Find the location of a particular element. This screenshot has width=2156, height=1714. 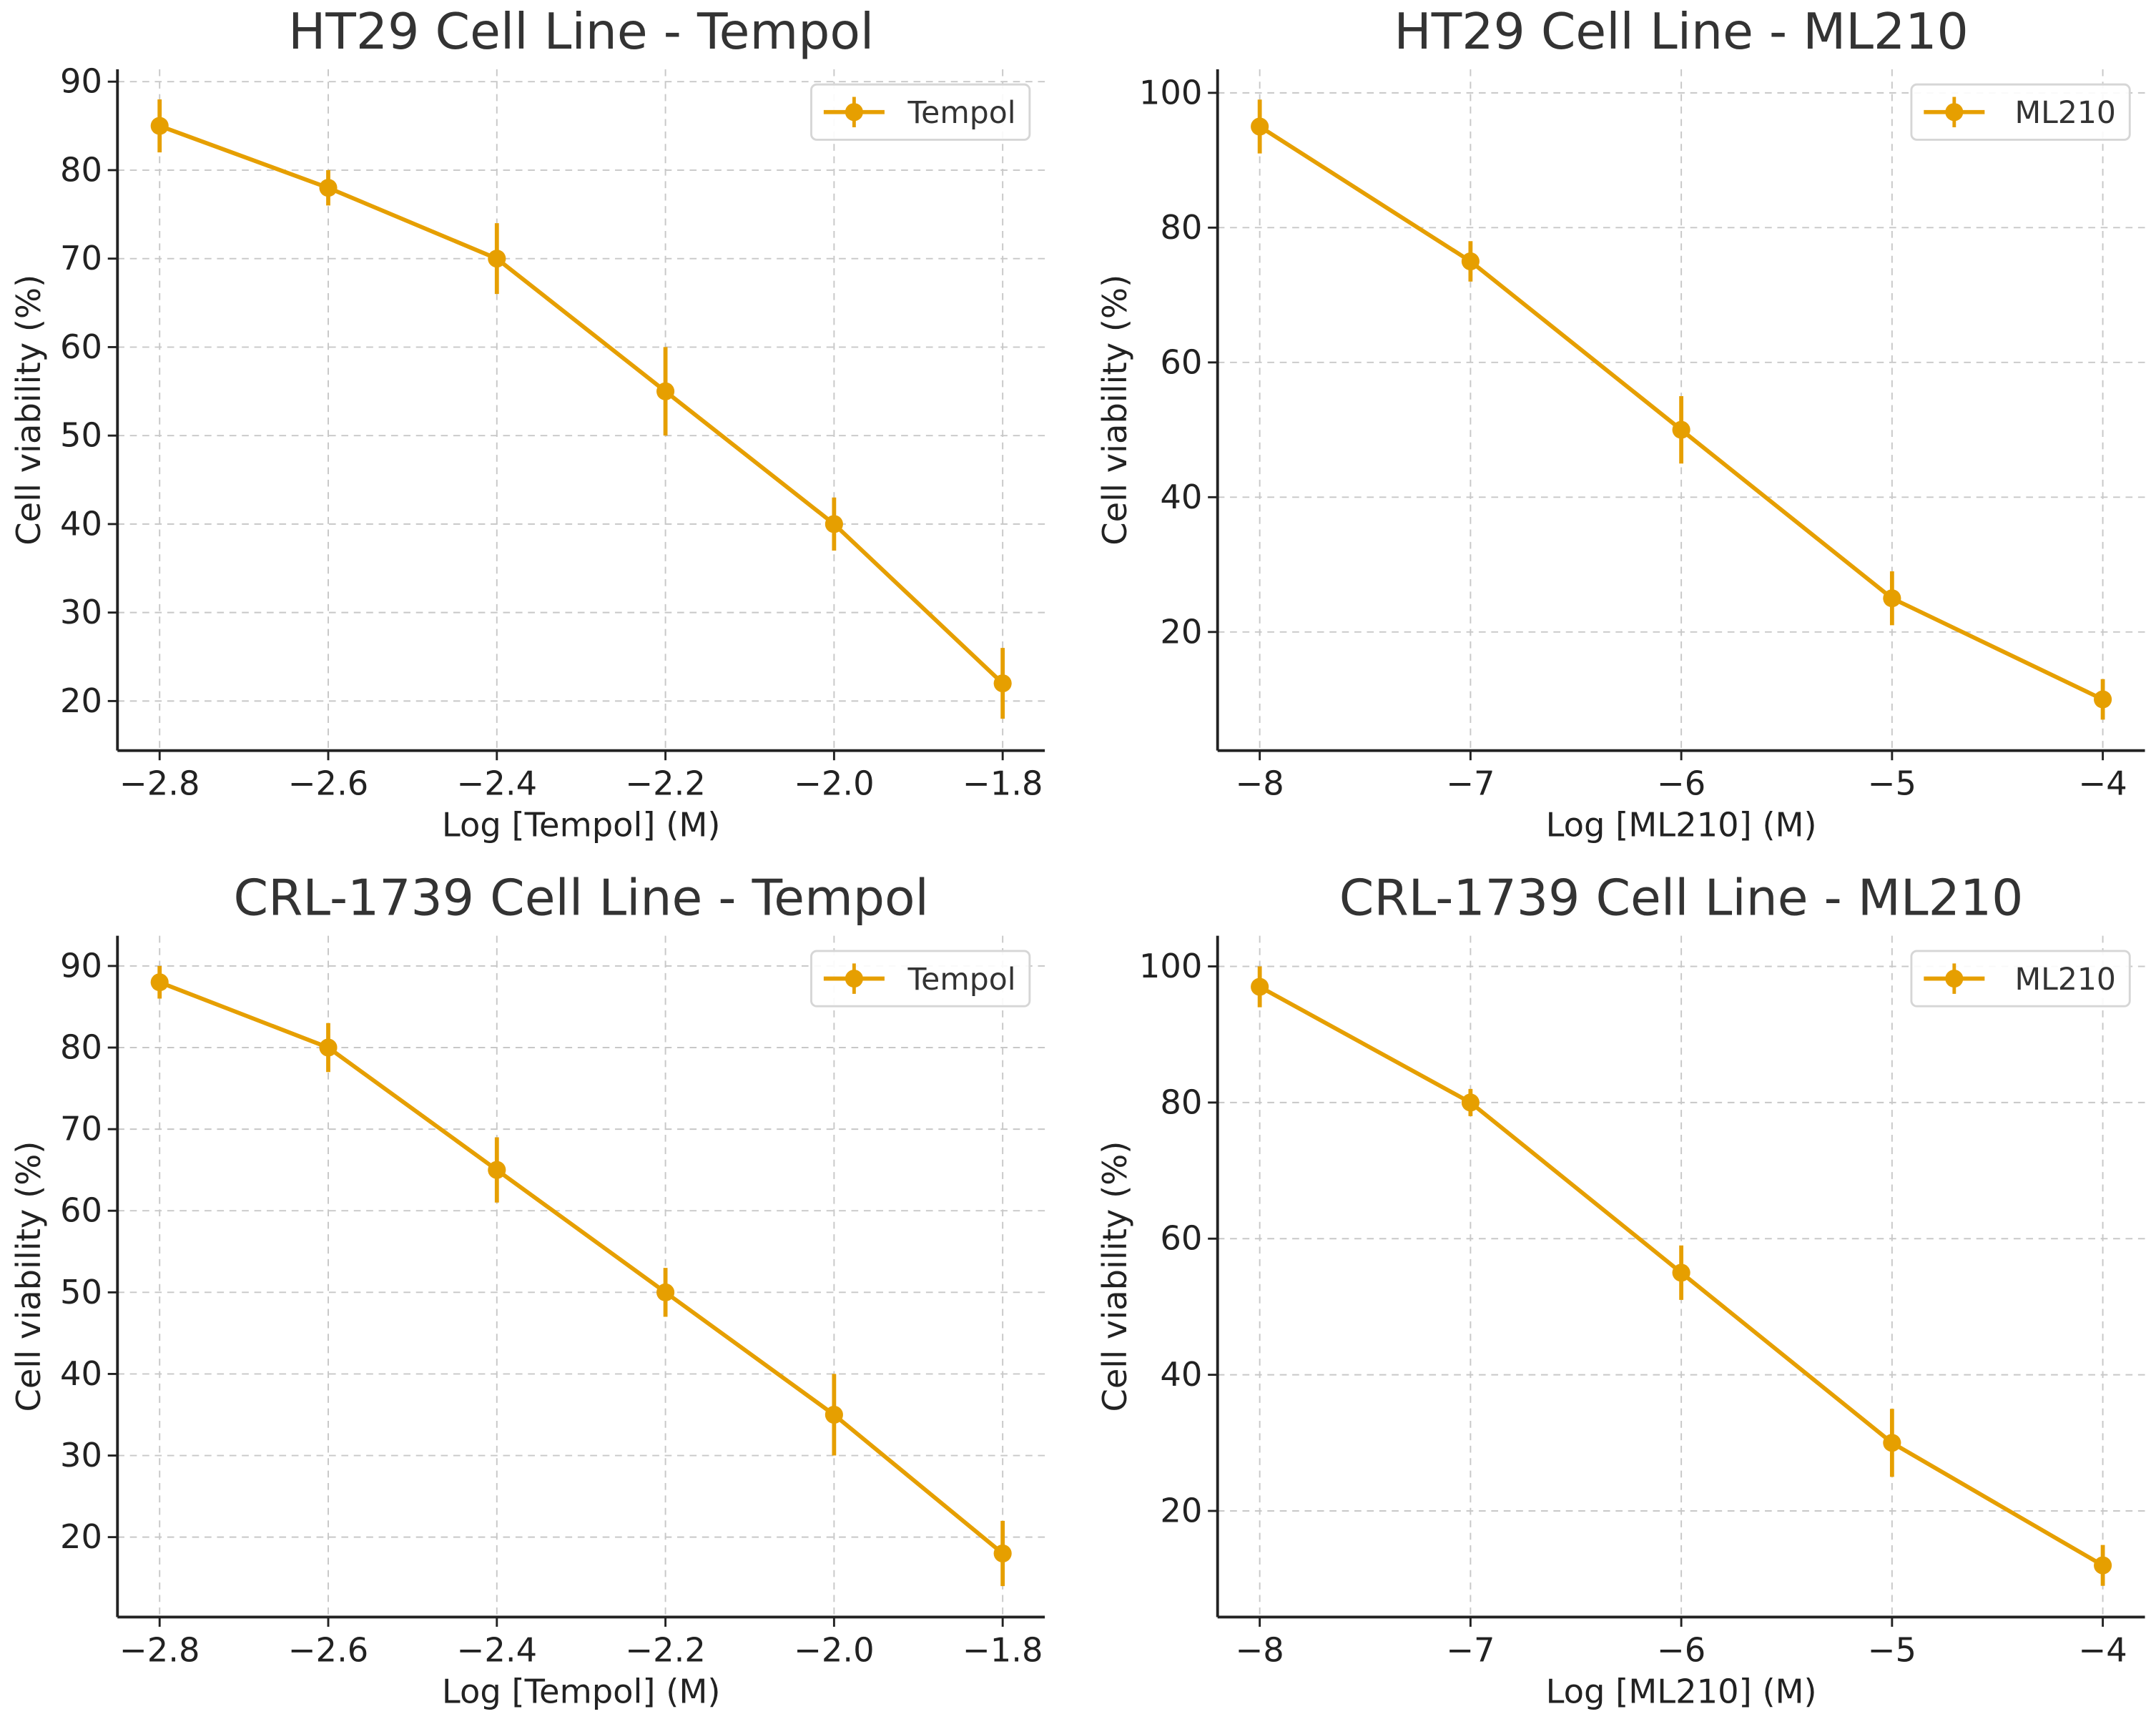

x-tick-label: −1.8 is located at coordinates (1003, 783).